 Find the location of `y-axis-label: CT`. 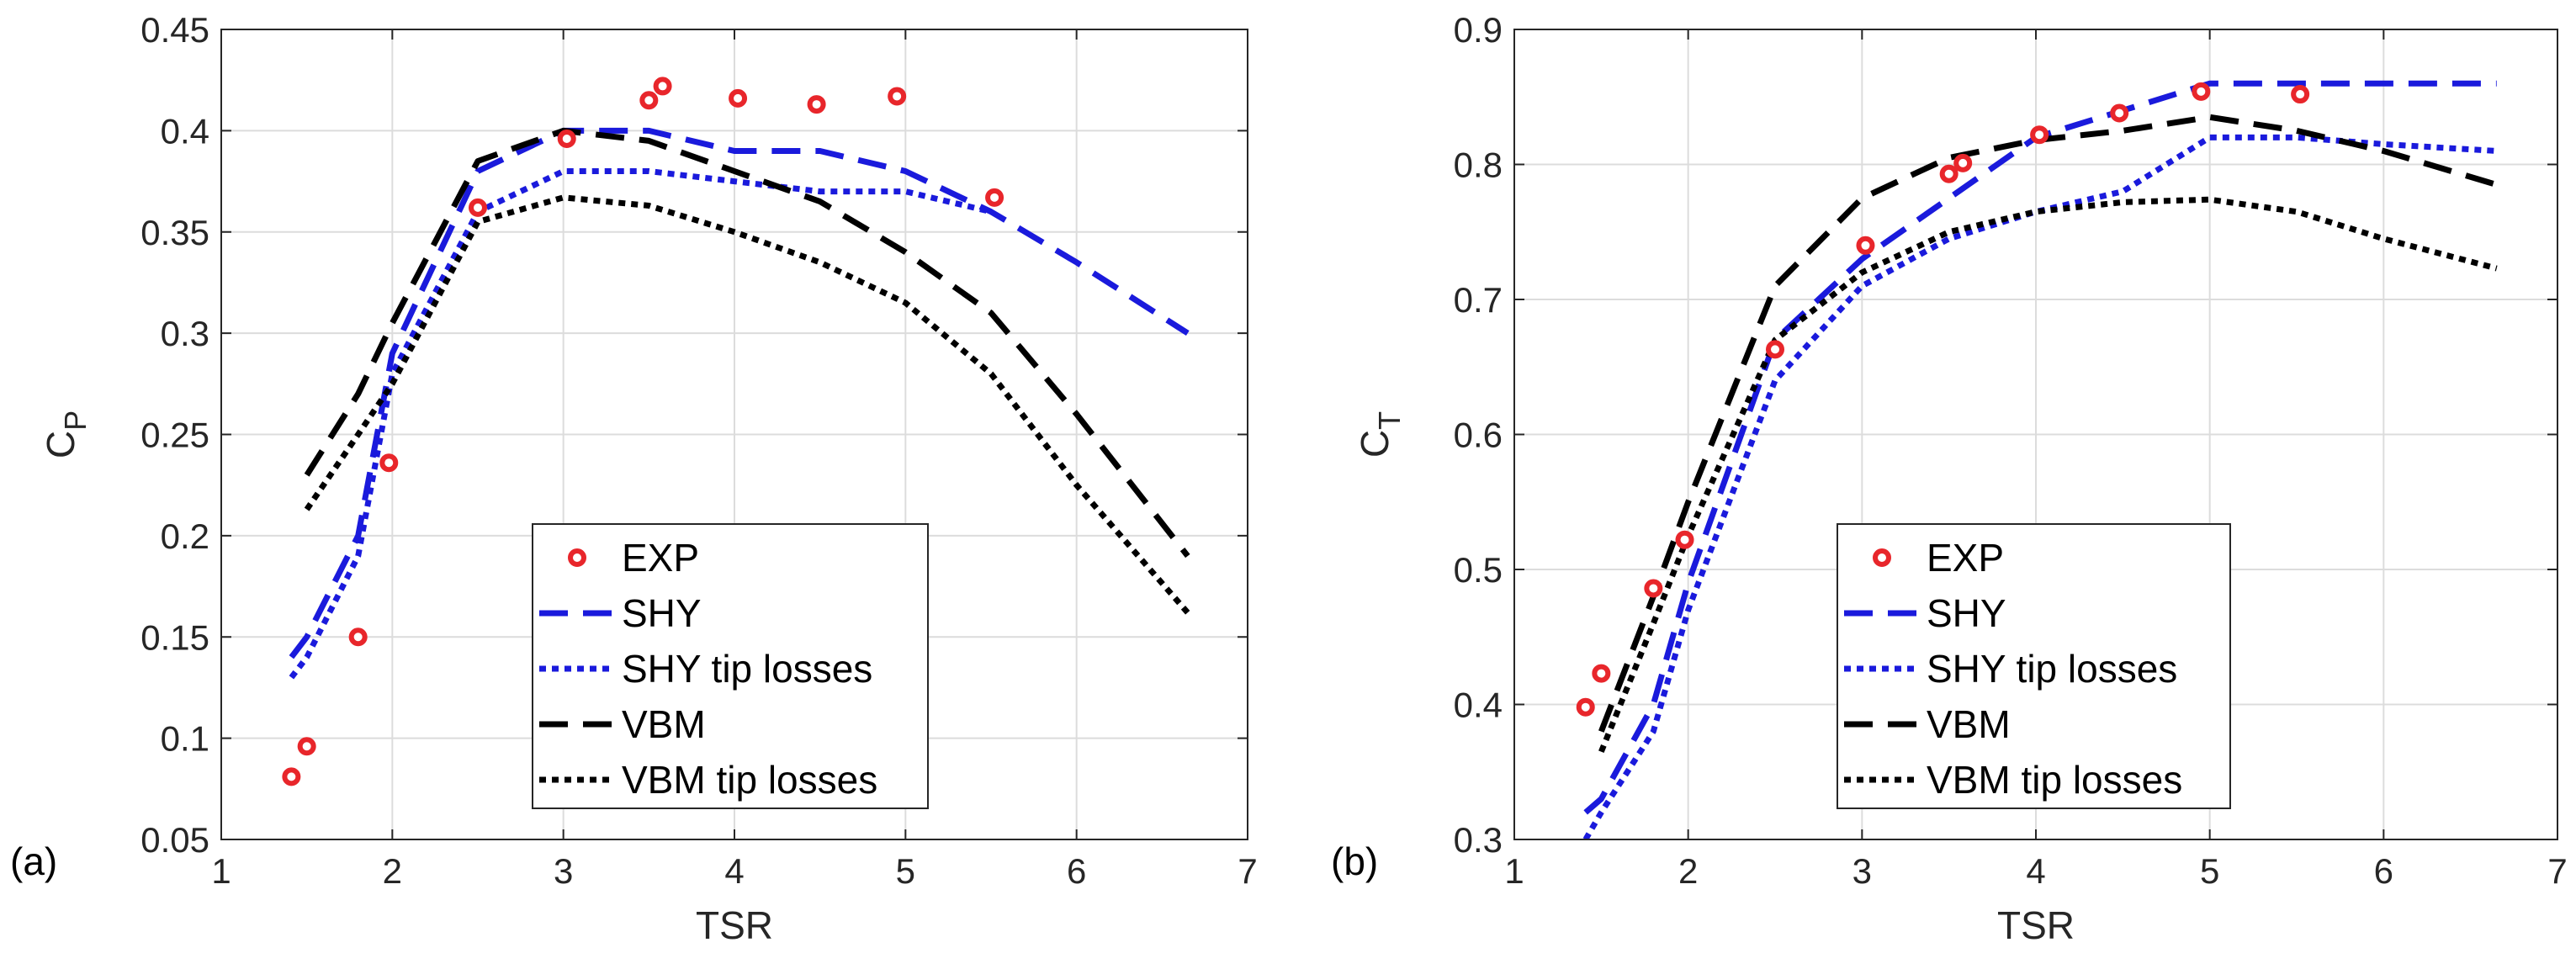

y-axis-label: CT is located at coordinates (1380, 434).